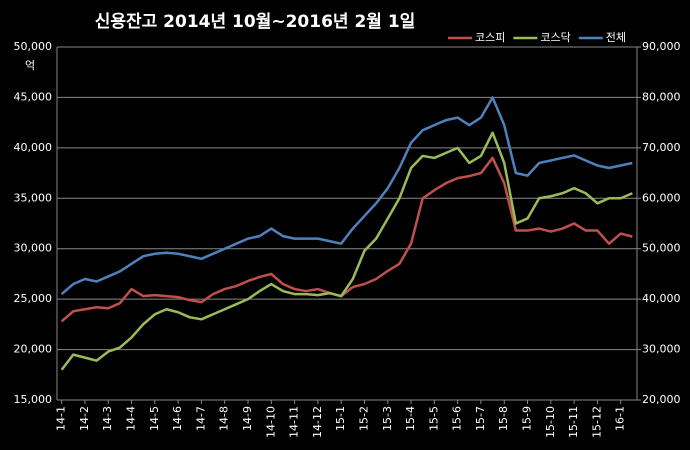  What do you see at coordinates (555, 37) in the screenshot?
I see `legend-label: 코스닥` at bounding box center [555, 37].